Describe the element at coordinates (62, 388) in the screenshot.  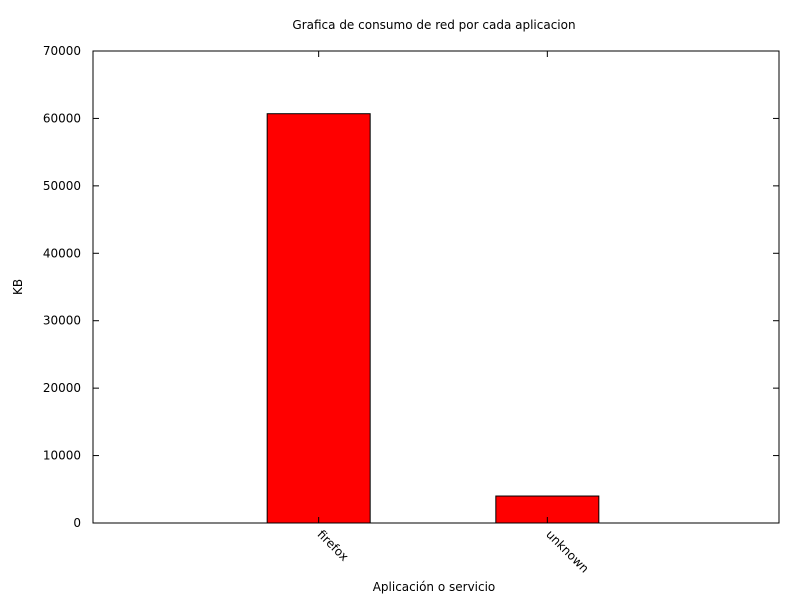
I see `y-tick-label: 20000` at that location.